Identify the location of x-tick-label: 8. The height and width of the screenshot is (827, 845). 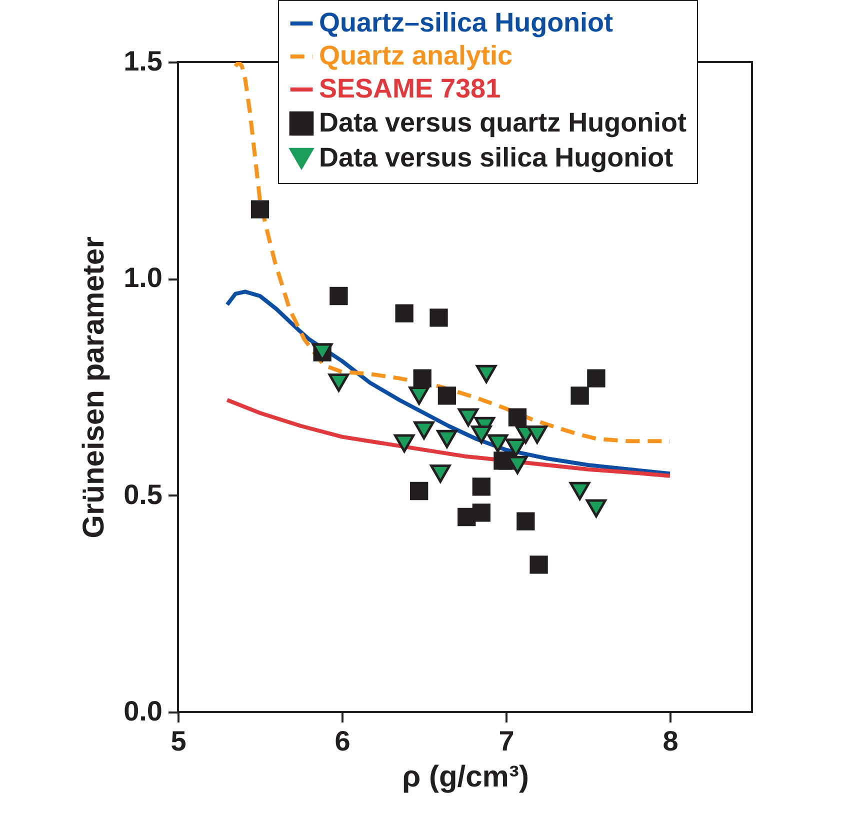
(670, 741).